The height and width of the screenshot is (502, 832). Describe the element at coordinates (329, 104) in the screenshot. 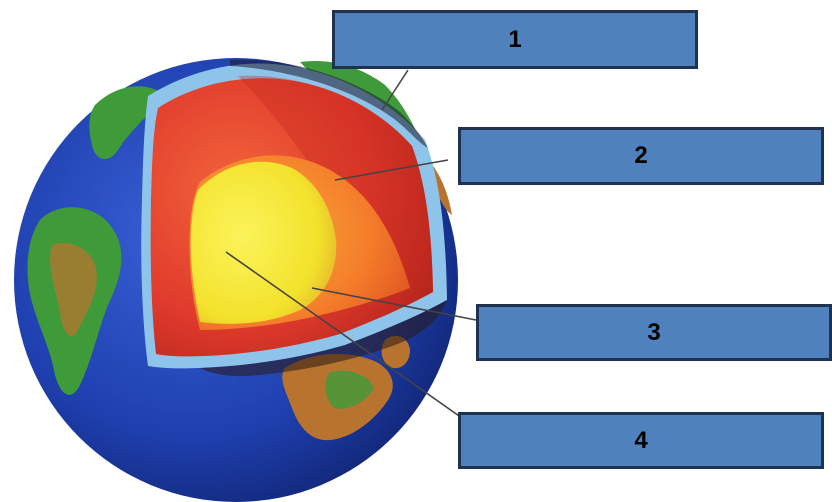

I see `crust-surface-band` at that location.